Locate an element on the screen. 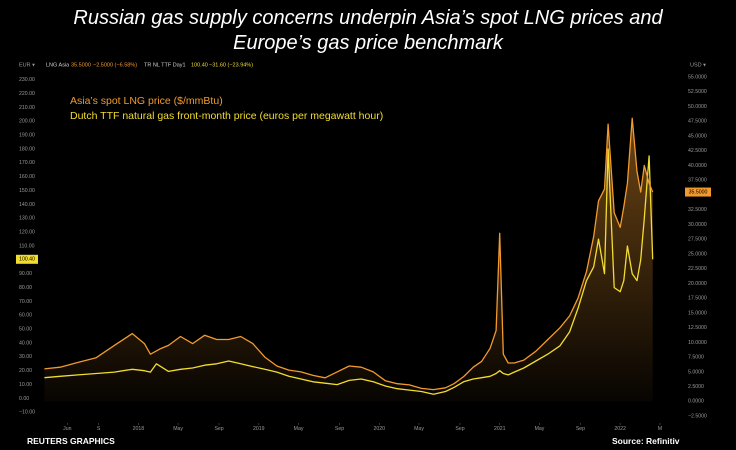  left-tick-label: 50.00 is located at coordinates (25, 330).